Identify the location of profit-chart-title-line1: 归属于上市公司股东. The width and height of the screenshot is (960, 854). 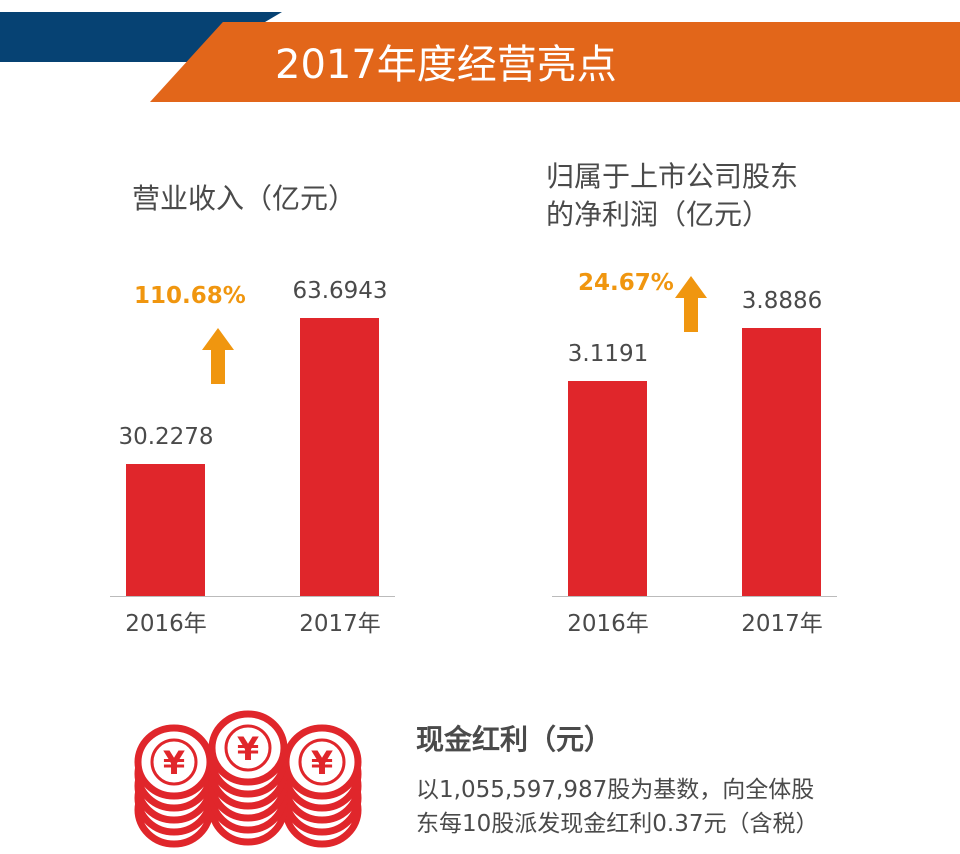
(672, 176).